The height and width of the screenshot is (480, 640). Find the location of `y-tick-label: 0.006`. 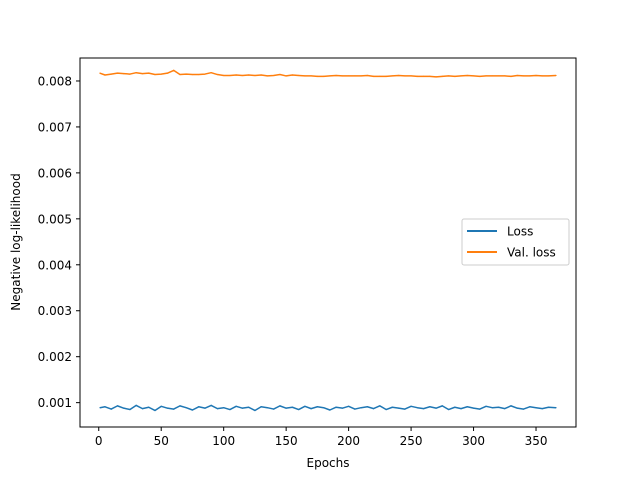

y-tick-label: 0.006 is located at coordinates (55, 173).